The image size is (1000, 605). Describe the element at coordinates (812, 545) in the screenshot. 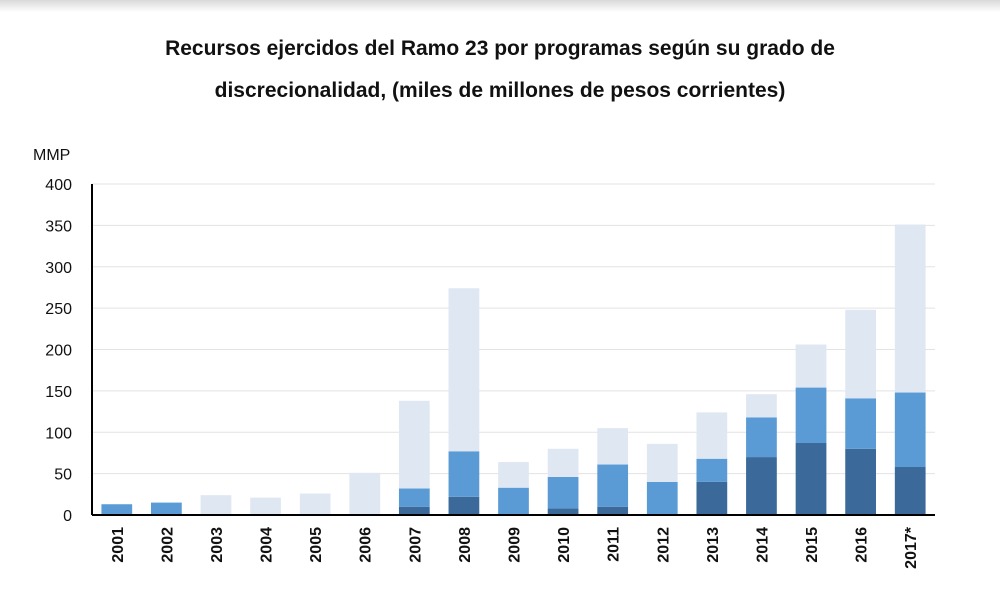

I see `x-tick-label: 2015` at that location.